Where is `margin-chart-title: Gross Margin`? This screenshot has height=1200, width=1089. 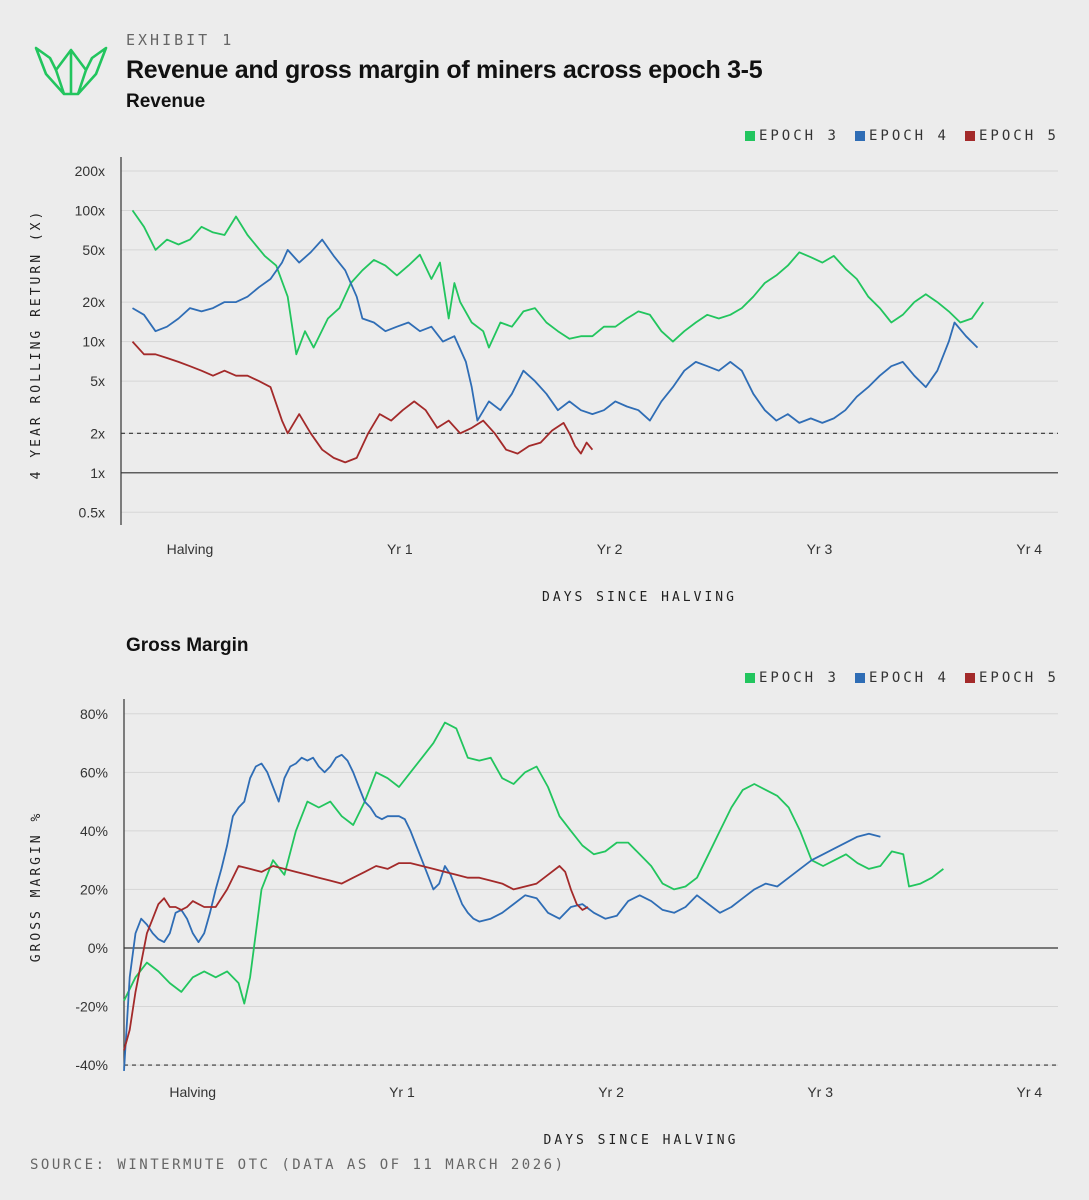 margin-chart-title: Gross Margin is located at coordinates (187, 645).